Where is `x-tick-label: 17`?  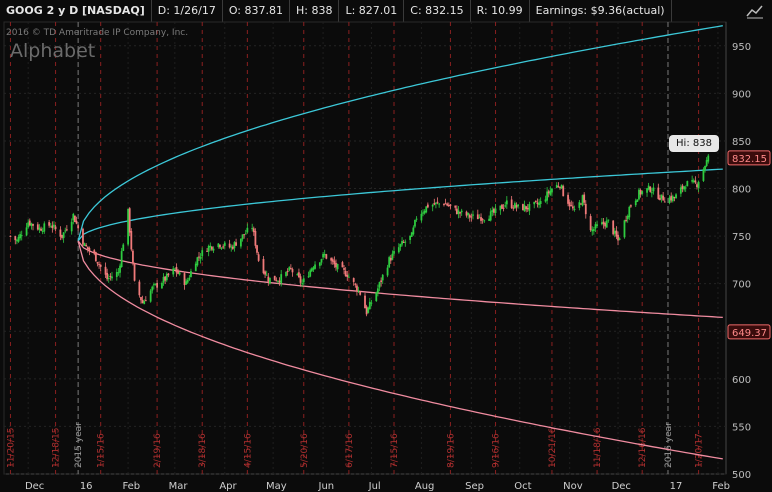 x-tick-label: 17 is located at coordinates (676, 486).